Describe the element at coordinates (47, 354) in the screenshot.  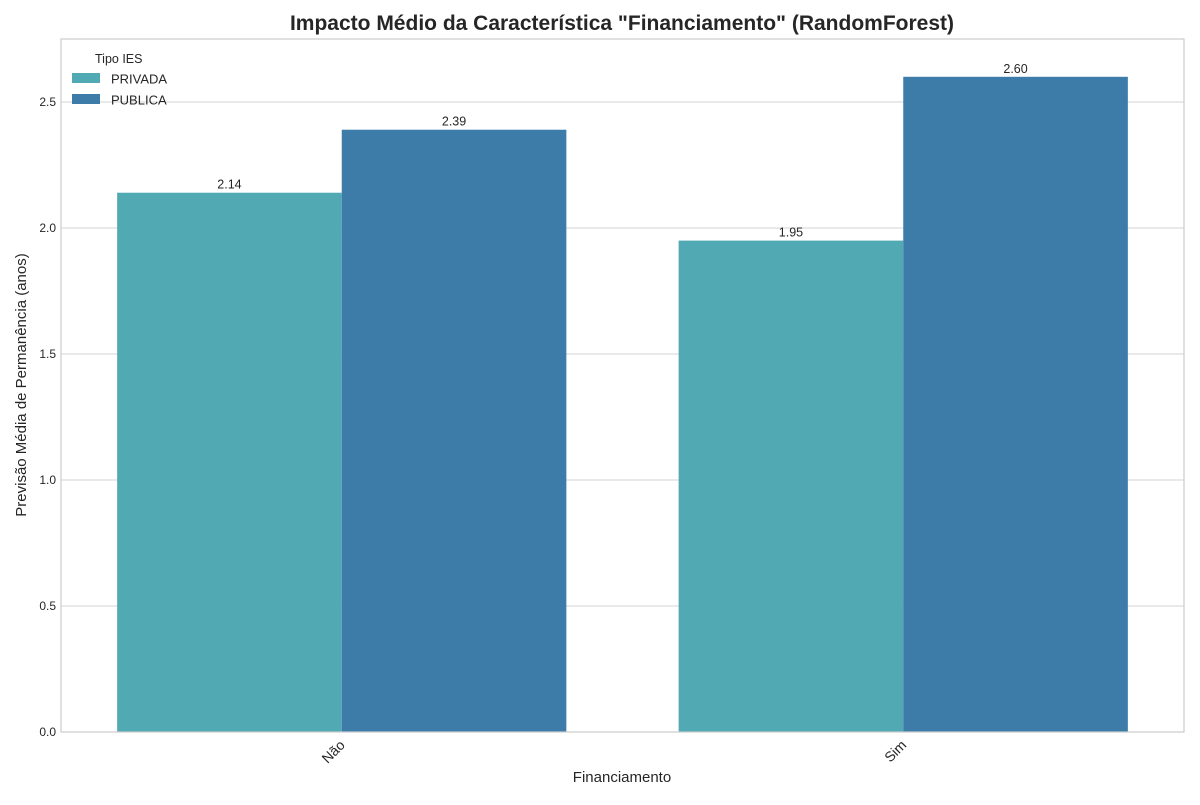
I see `y-tick-label: 1.5` at that location.